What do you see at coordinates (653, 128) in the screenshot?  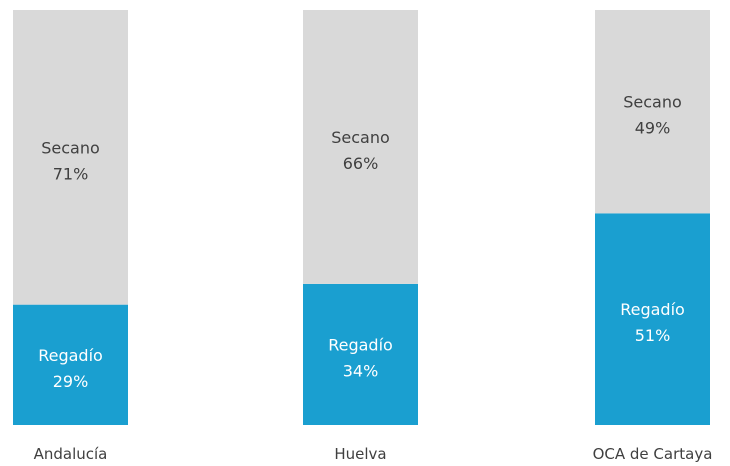 I see `segment-value-oca-de-cartaya-secano: 49%` at bounding box center [653, 128].